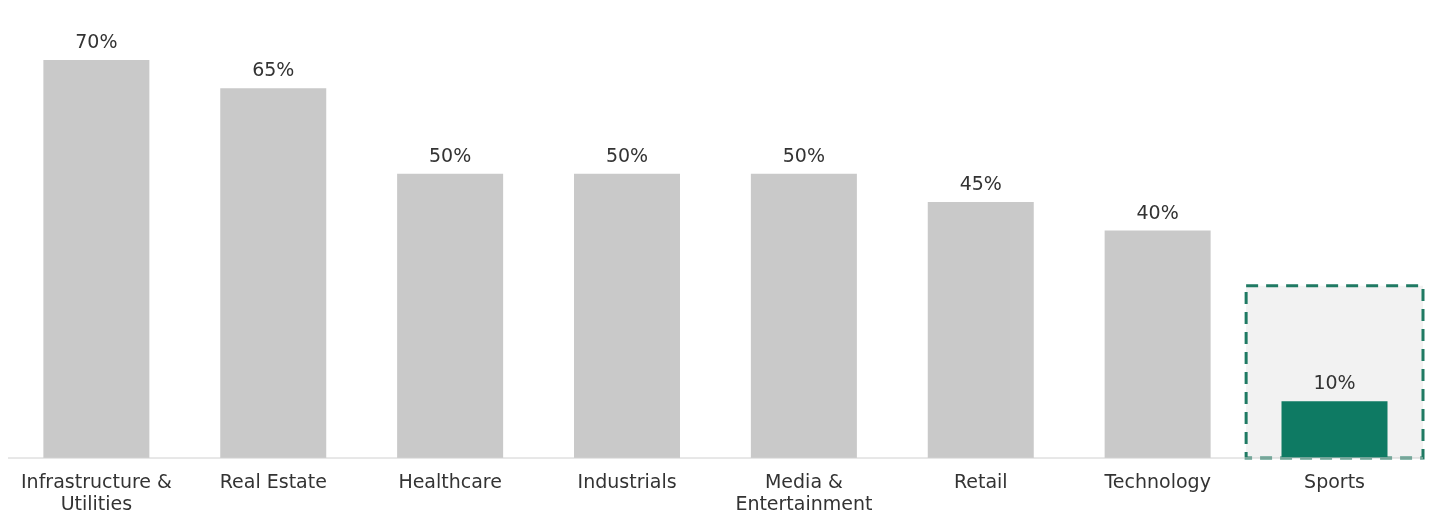 This screenshot has height=531, width=1441. Describe the element at coordinates (273, 481) in the screenshot. I see `x-tick-label: Real Estate` at that location.